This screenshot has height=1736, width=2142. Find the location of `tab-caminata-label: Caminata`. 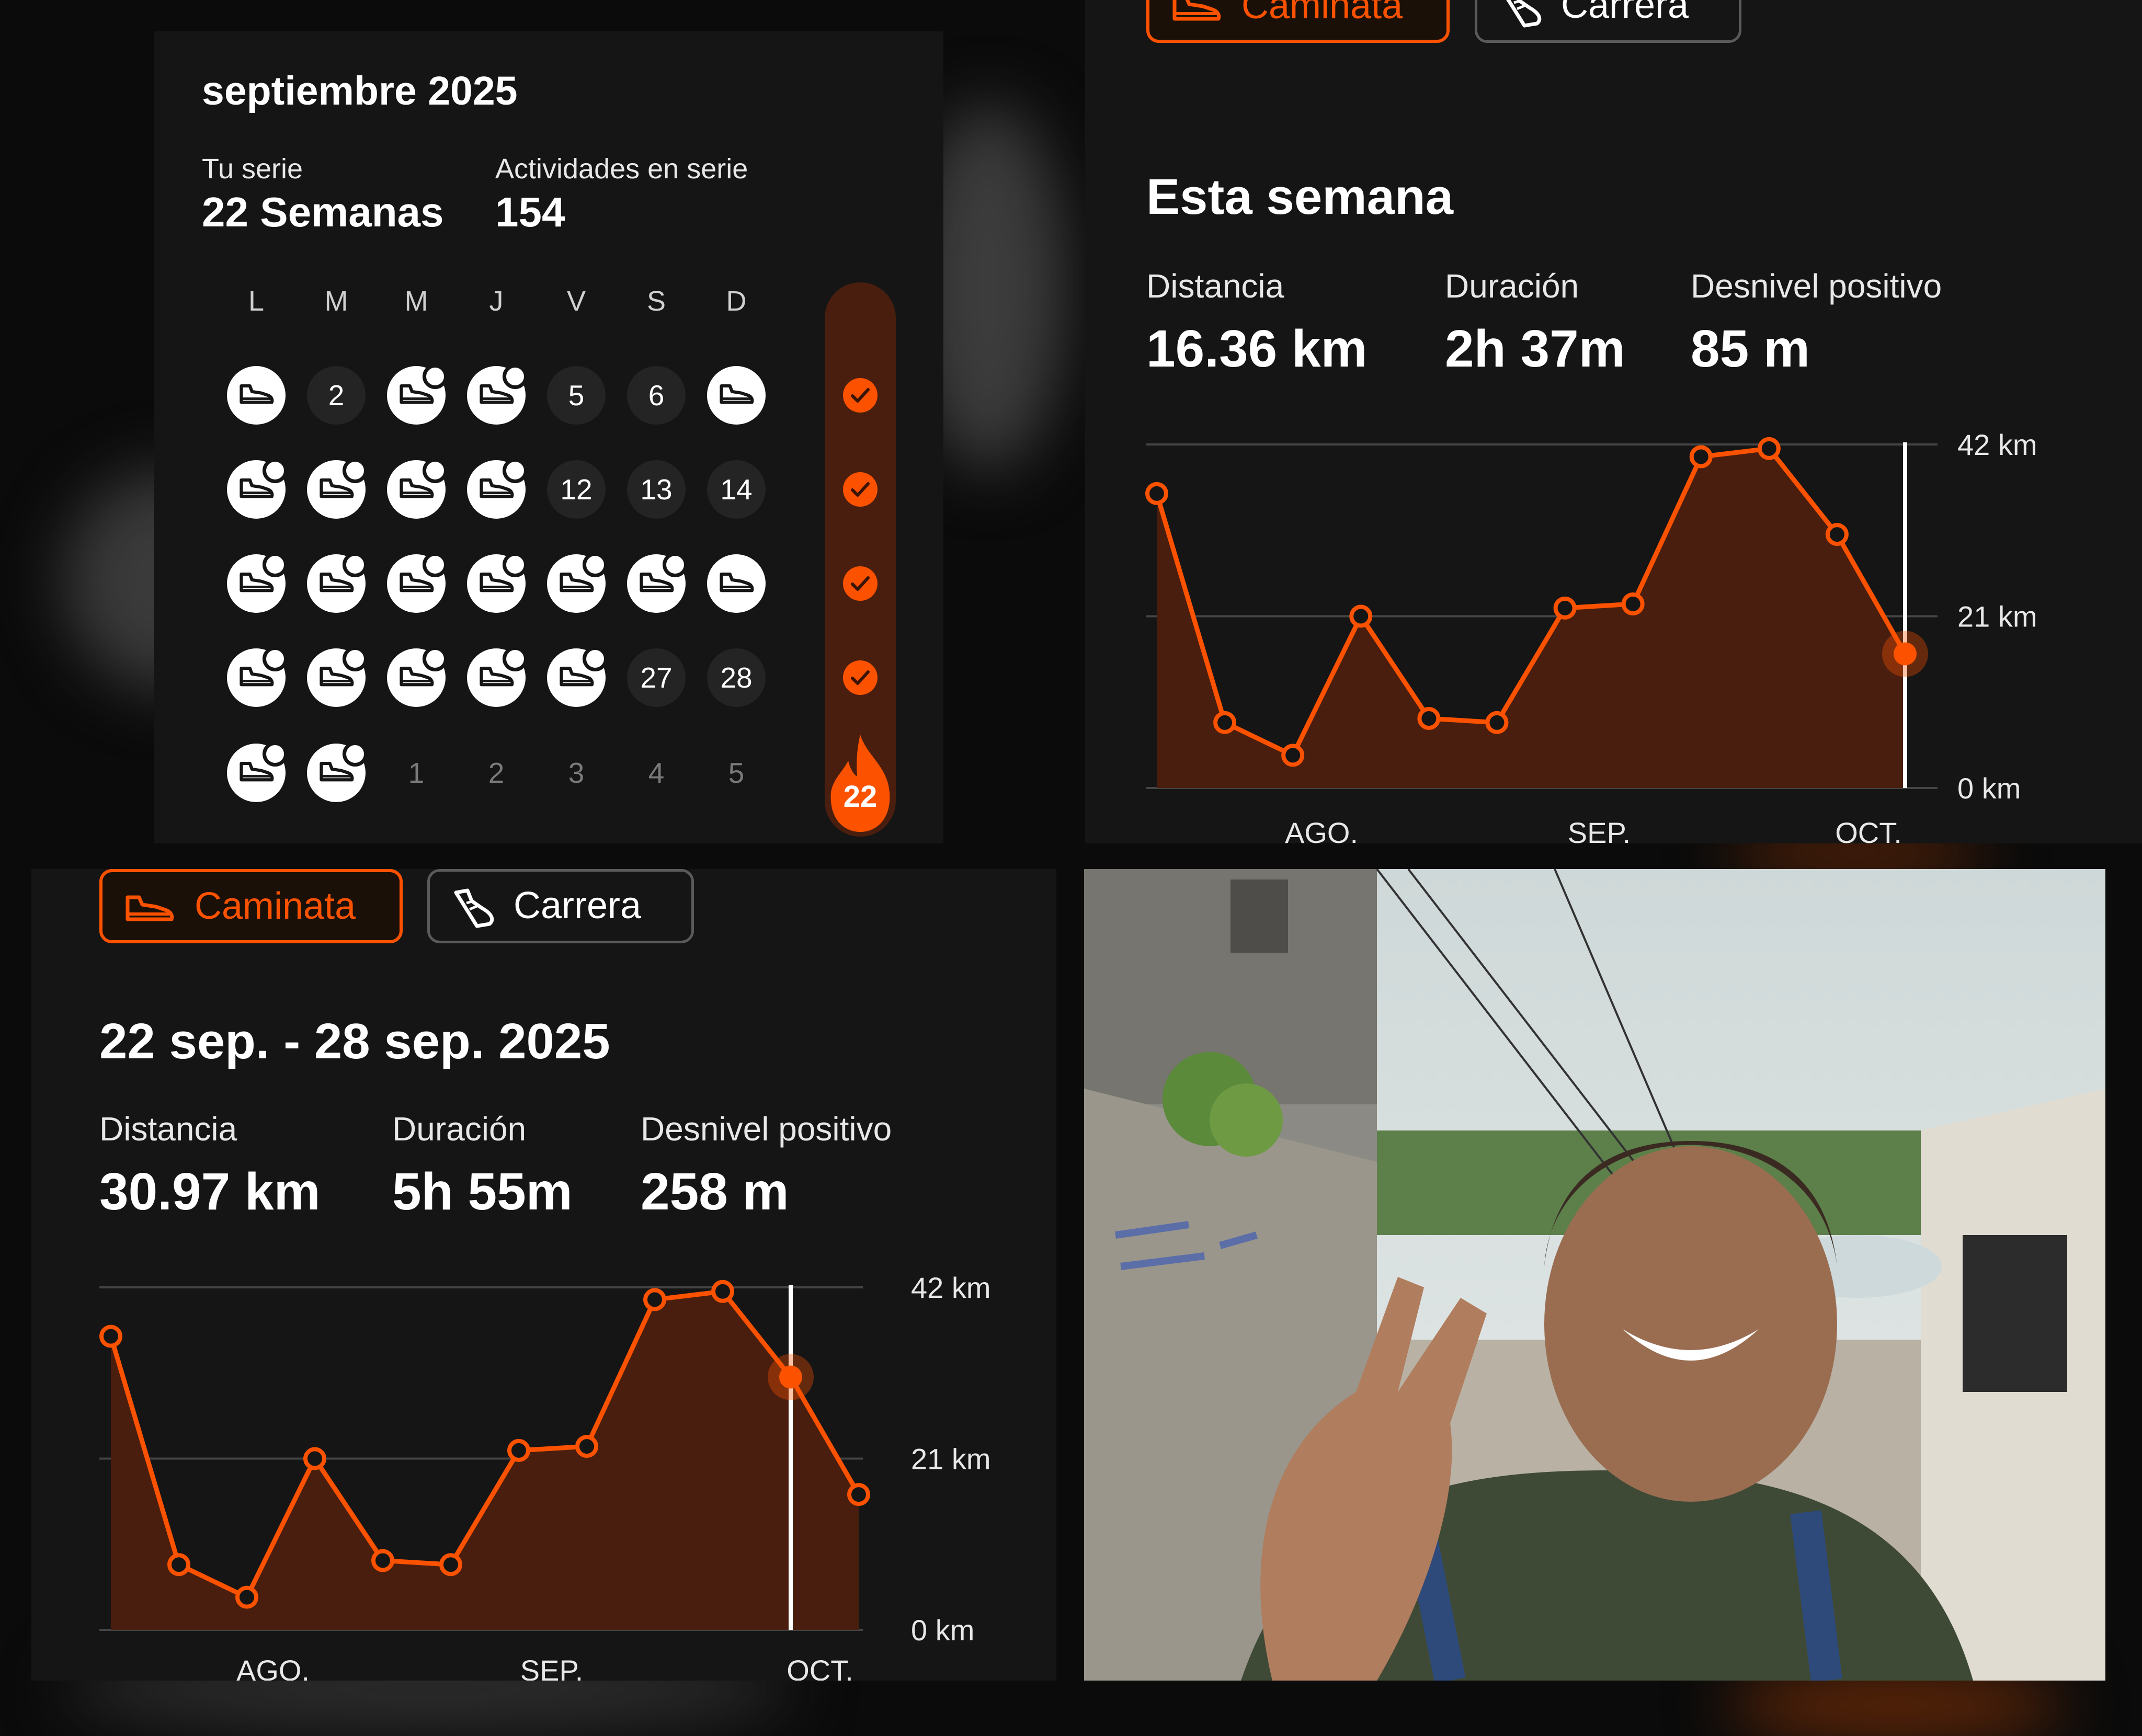

tab-caminata-label: Caminata is located at coordinates (276, 906).